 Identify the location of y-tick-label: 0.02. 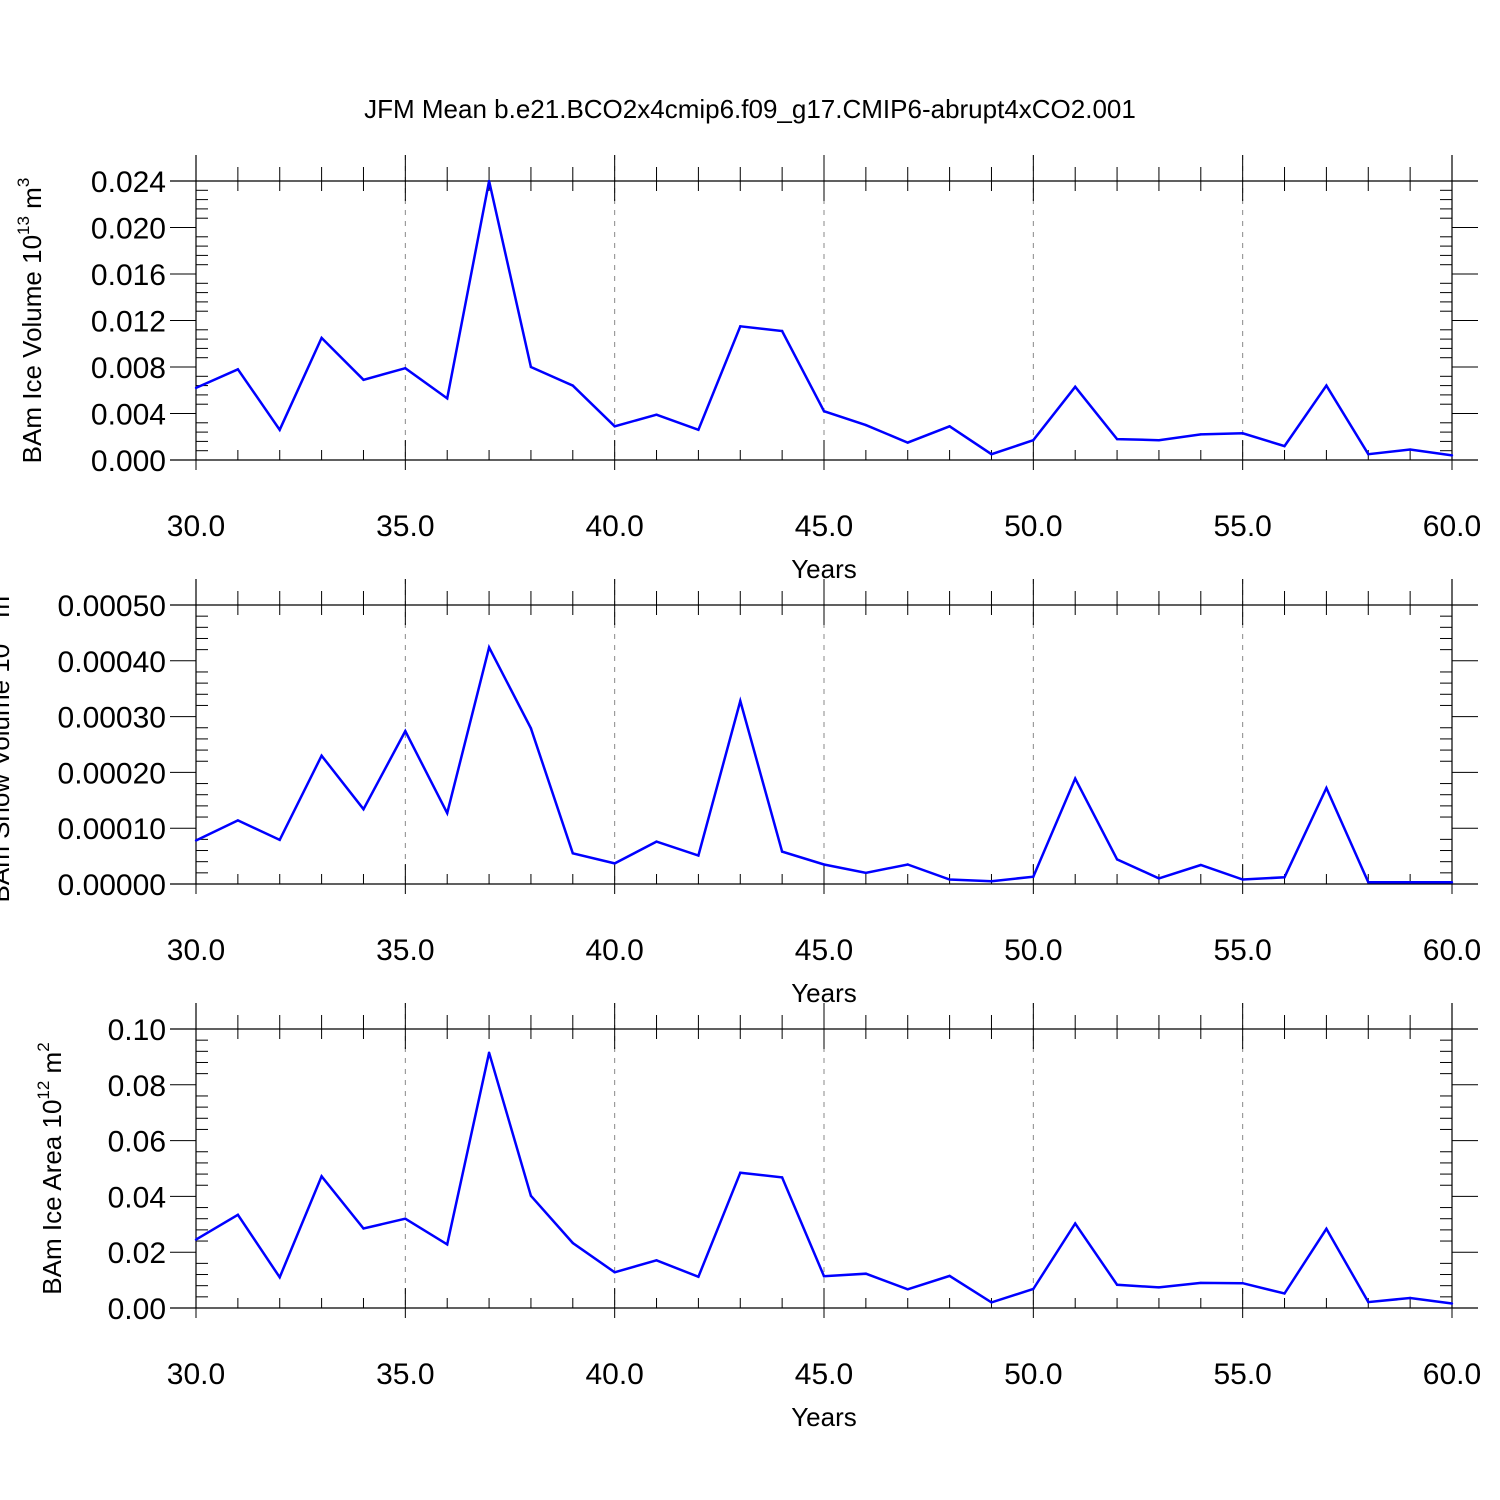
(137, 1253).